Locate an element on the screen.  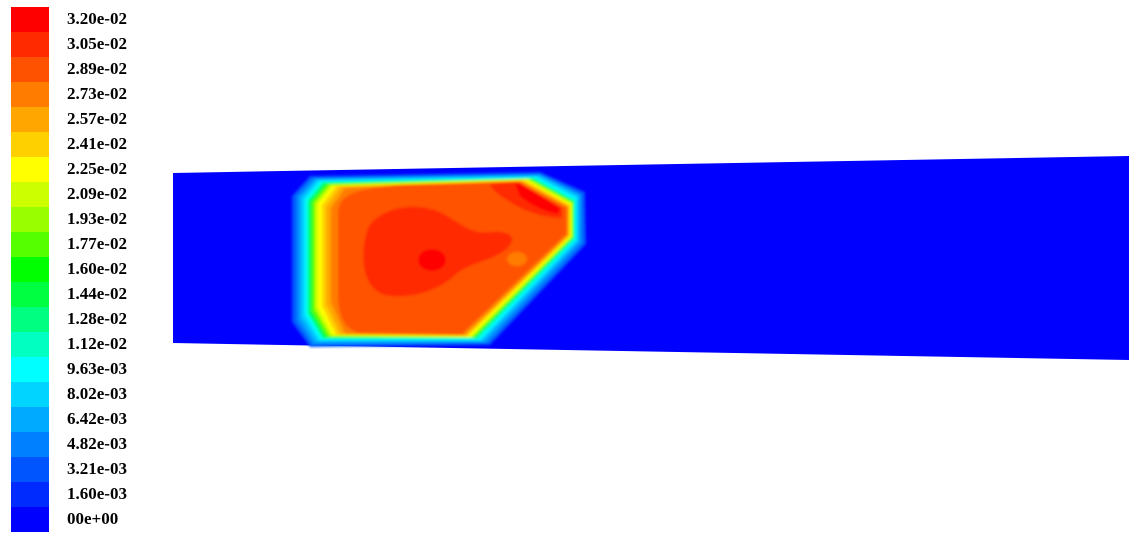
legend-label: 3.20e-02 is located at coordinates (97, 18).